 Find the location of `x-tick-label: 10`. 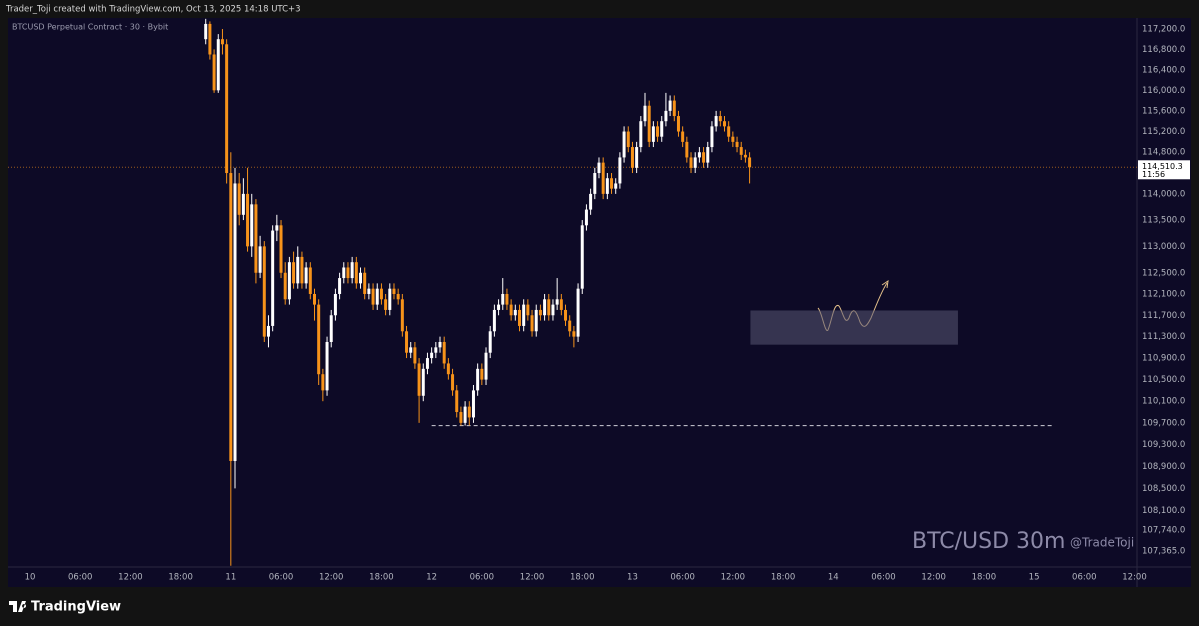

x-tick-label: 10 is located at coordinates (30, 578).